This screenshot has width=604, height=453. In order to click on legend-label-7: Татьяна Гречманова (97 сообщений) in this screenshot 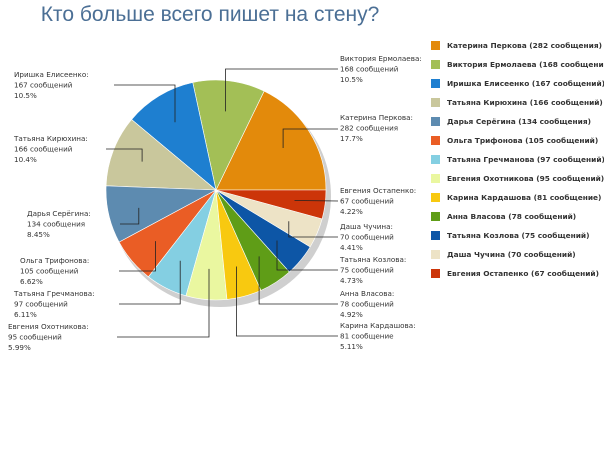, I will do `click(525, 159)`.